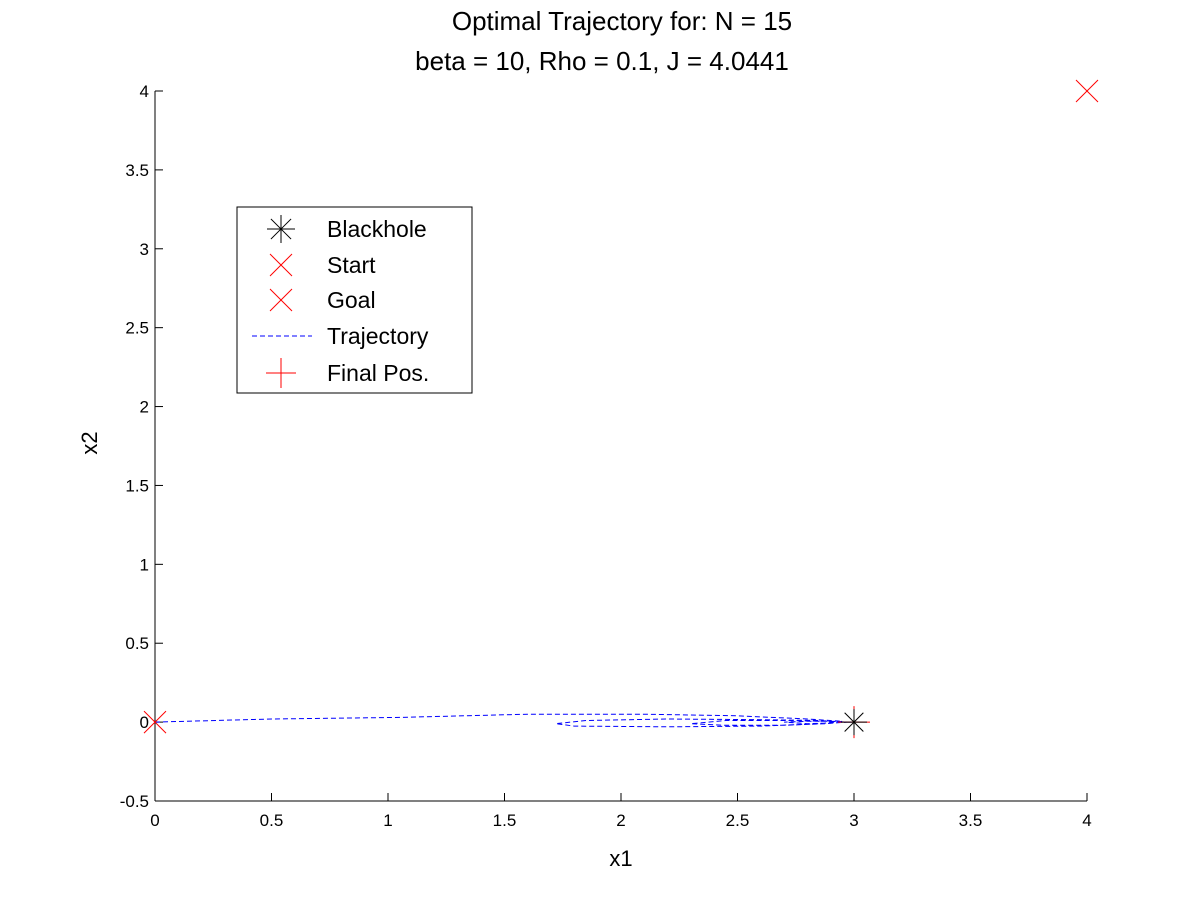  I want to click on y-tick-label: 0, so click(144, 722).